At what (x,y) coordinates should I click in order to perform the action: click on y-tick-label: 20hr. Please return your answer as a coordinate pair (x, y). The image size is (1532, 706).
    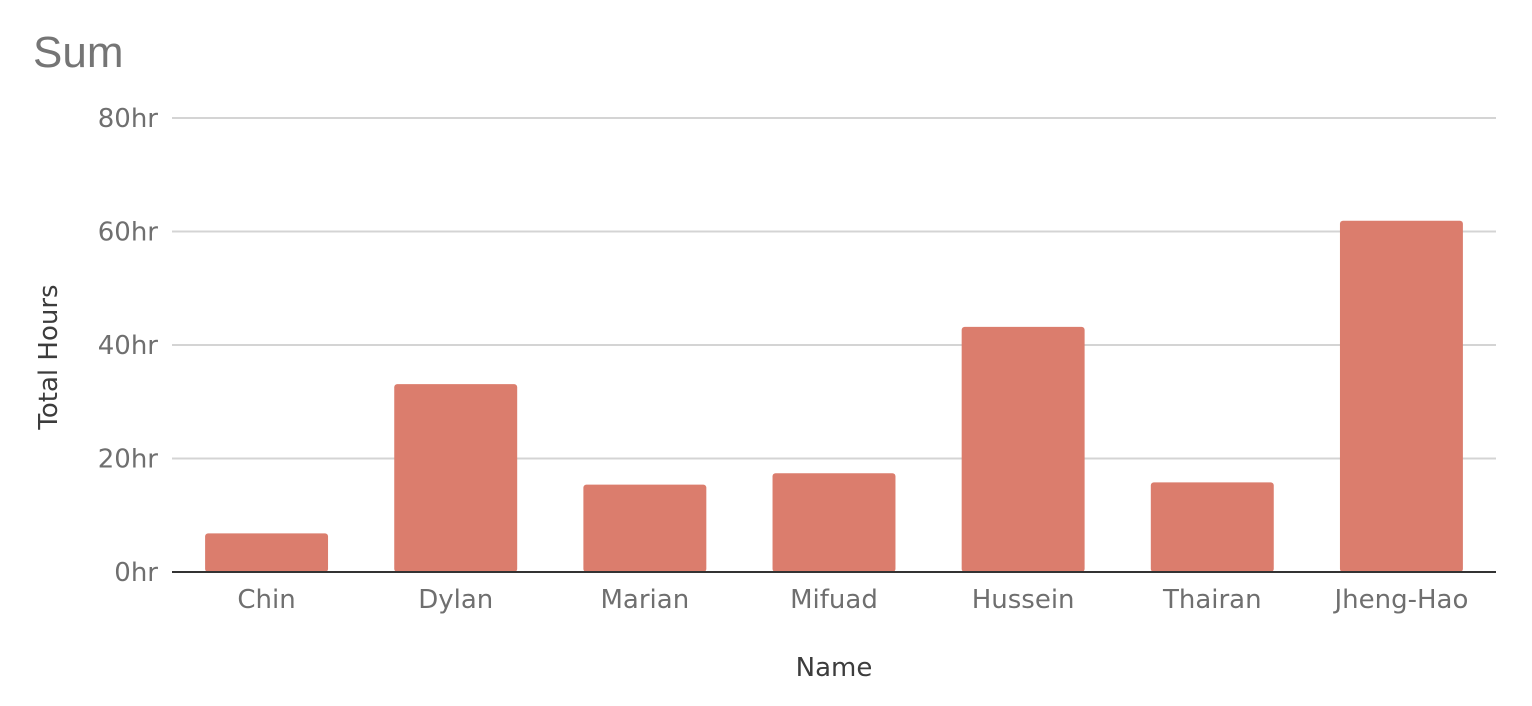
    Looking at the image, I should click on (128, 460).